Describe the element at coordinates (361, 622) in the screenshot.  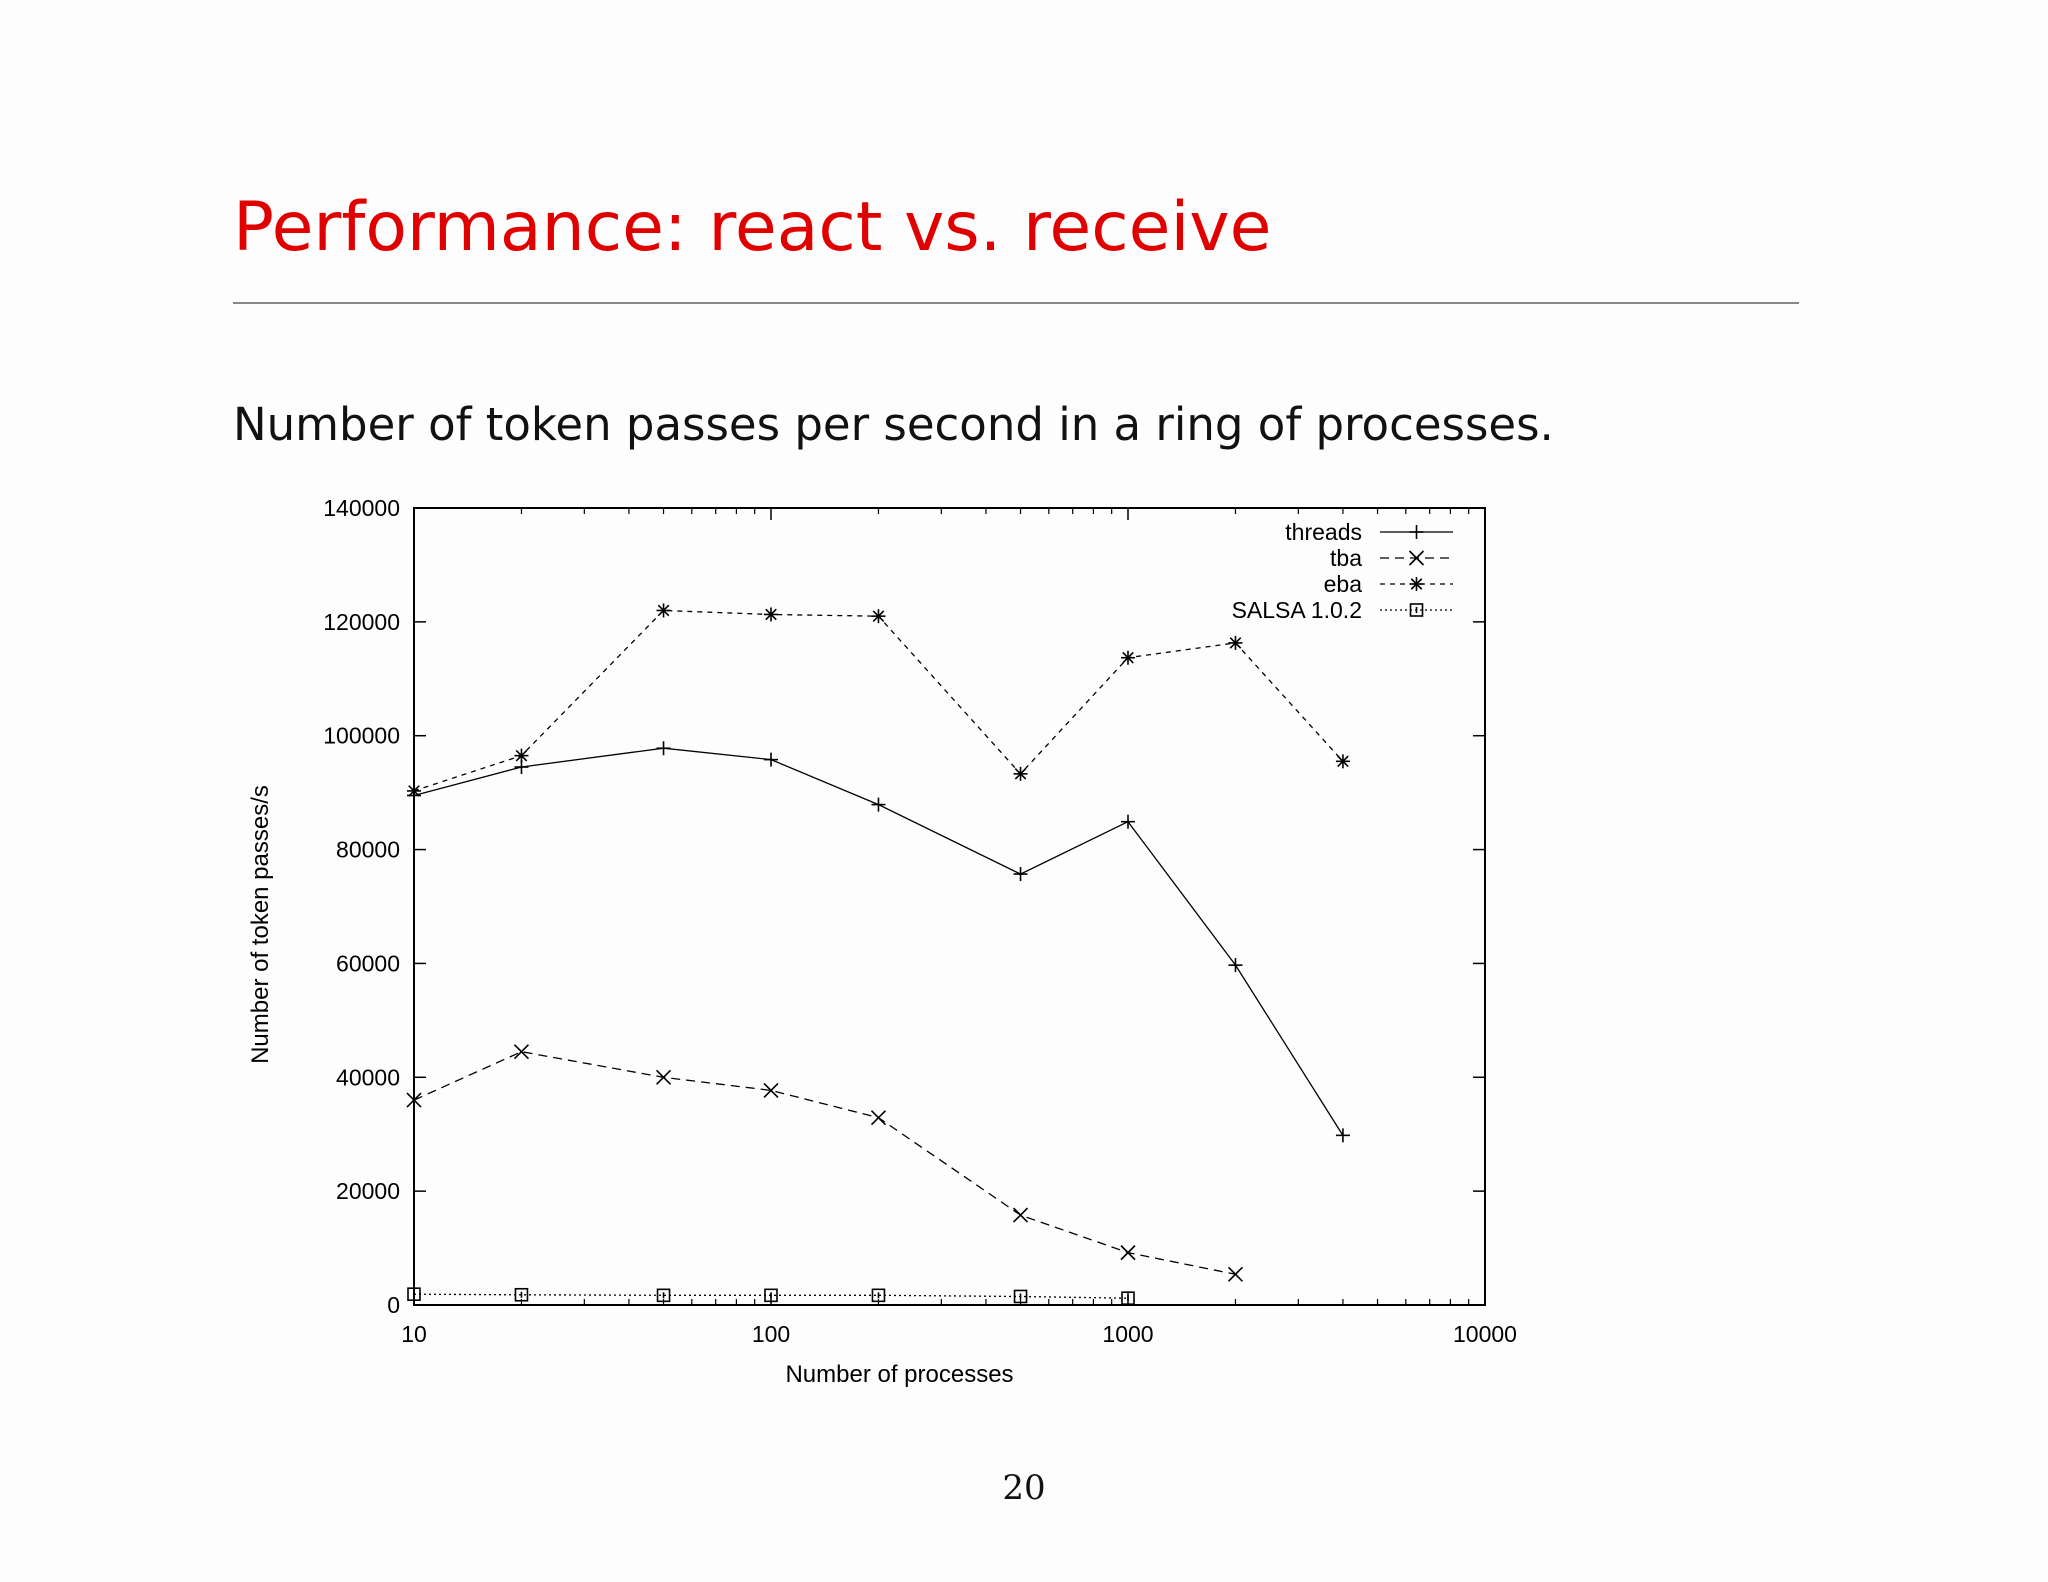
I see `y-tick-label: 120000` at that location.